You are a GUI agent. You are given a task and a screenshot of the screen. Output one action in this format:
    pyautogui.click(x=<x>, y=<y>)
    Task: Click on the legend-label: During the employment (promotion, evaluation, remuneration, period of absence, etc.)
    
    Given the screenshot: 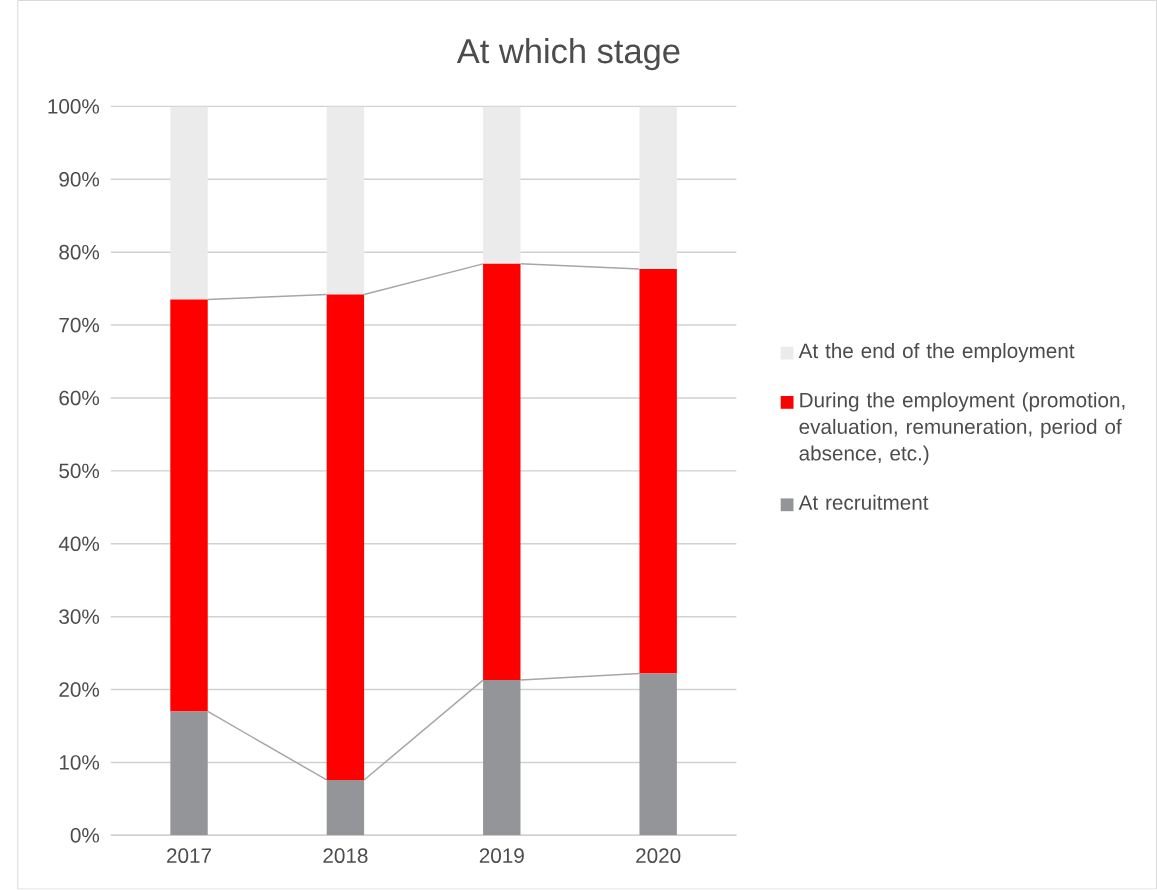 What is the action you would take?
    pyautogui.click(x=962, y=428)
    